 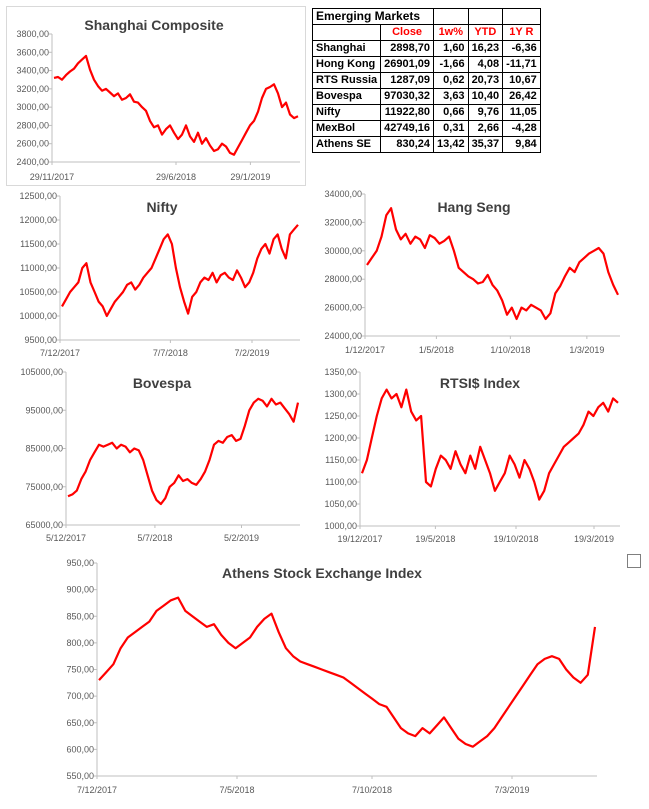 I want to click on y-tick-label: 1000,00, so click(x=340, y=526).